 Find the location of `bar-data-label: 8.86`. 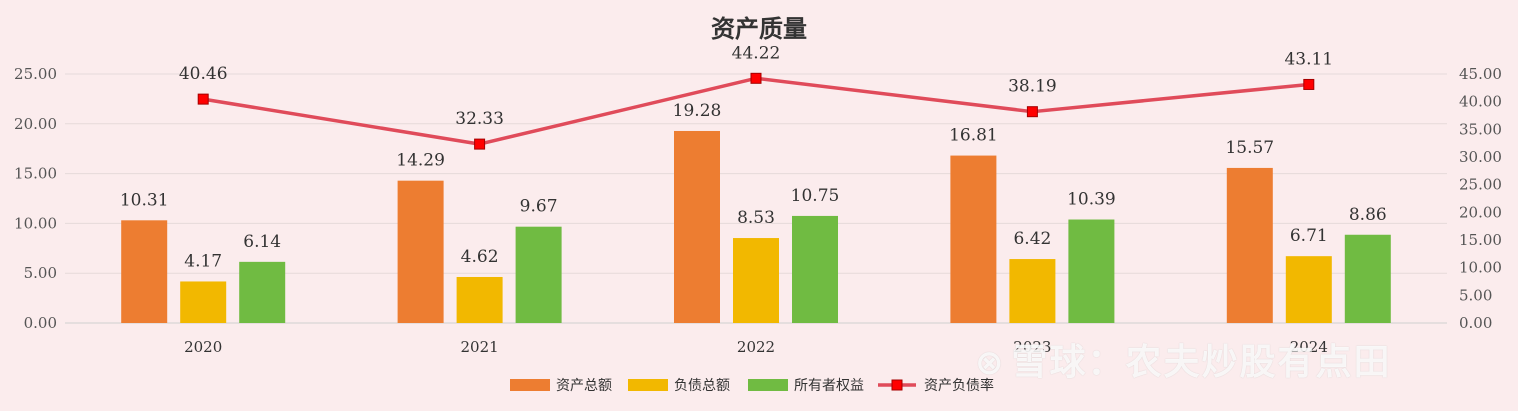

bar-data-label: 8.86 is located at coordinates (1368, 215).